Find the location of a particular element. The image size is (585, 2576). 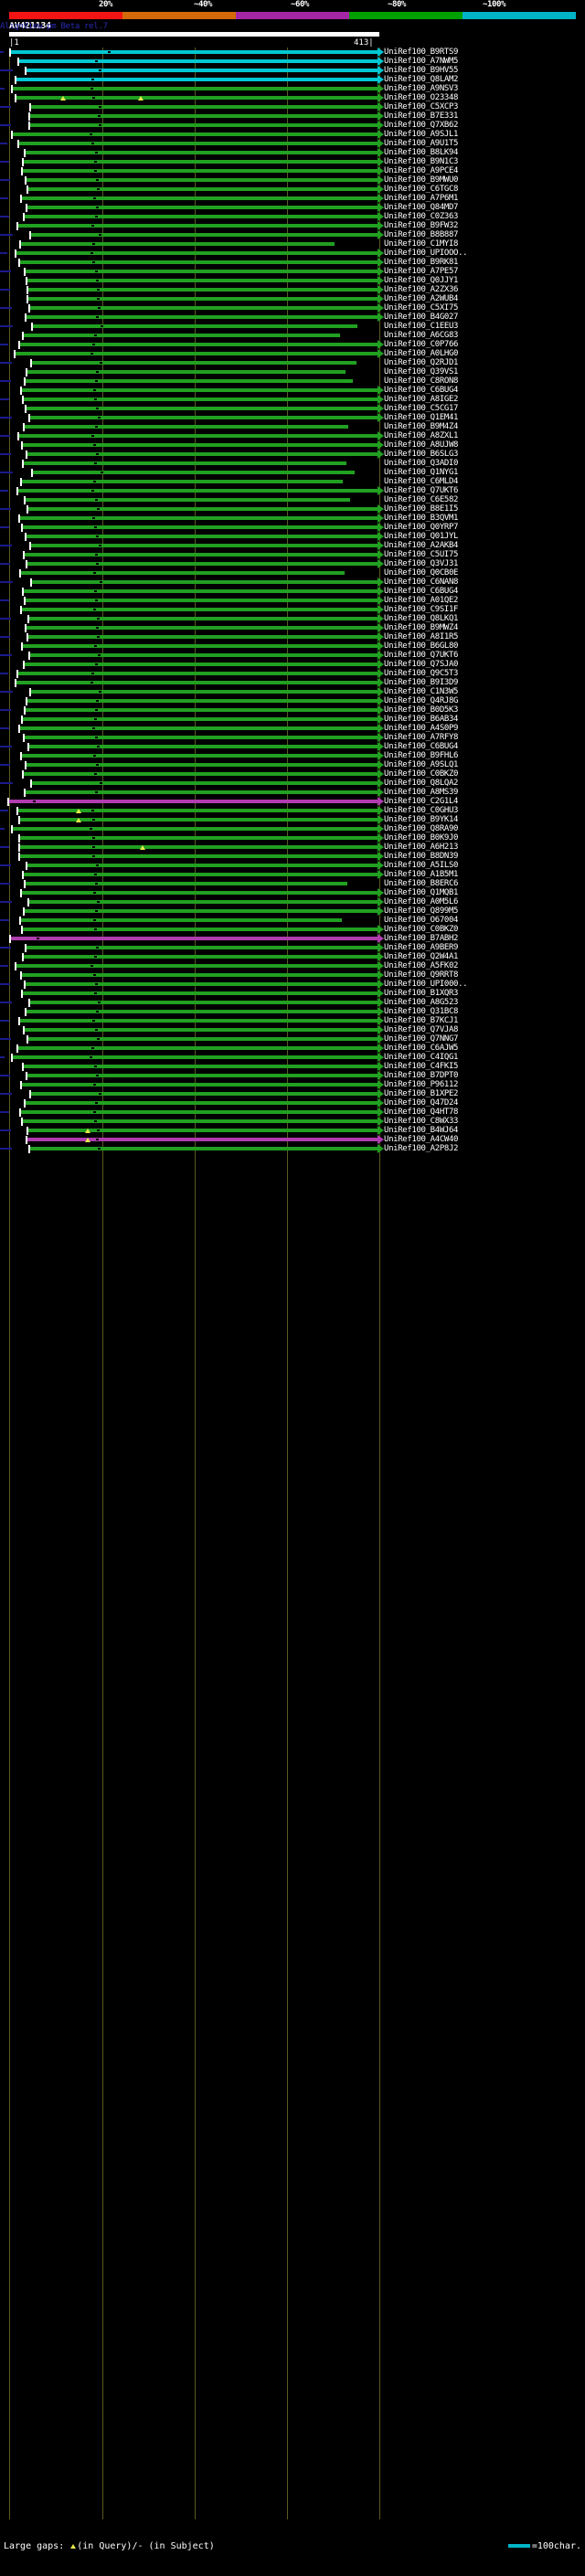

hit-accession-label: UniRef100_C6BUG4 is located at coordinates (422, 746).